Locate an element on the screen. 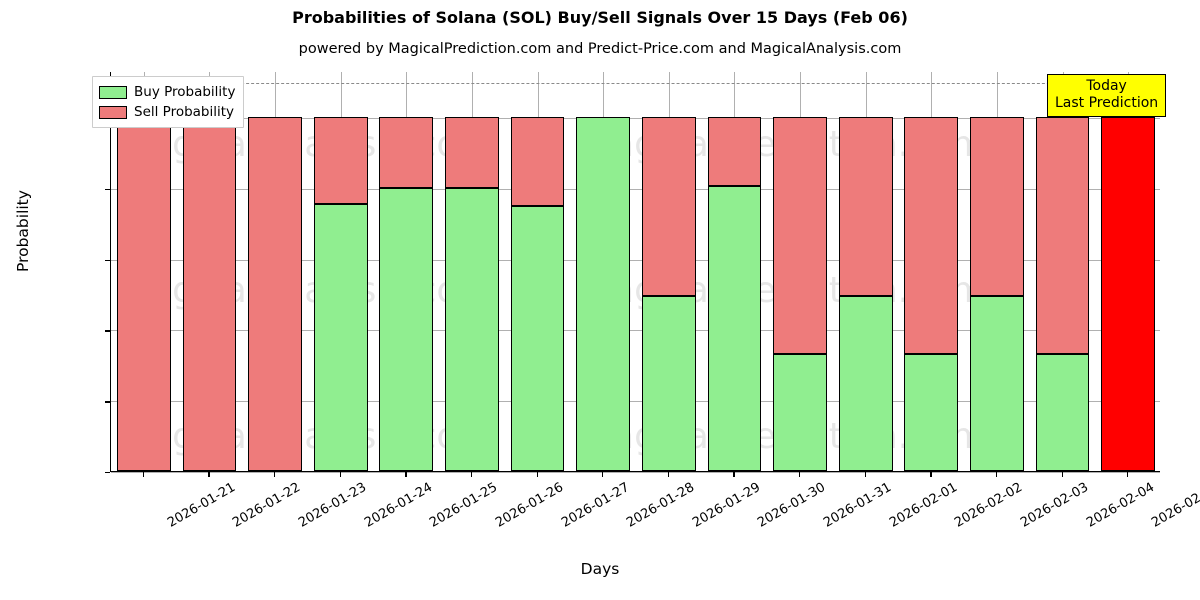 This screenshot has height=600, width=1200. x-axis-tick-label: 2026-01-28 is located at coordinates (661, 505).